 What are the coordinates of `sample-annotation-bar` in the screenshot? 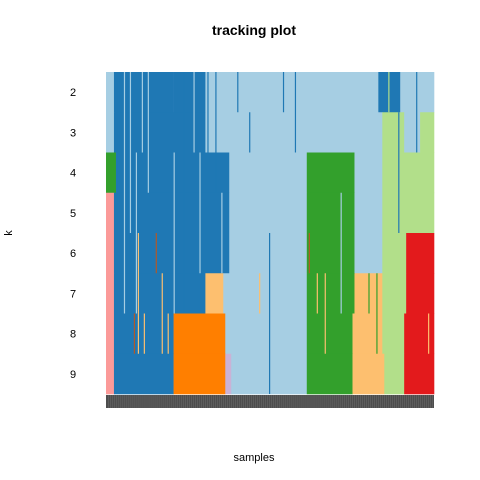 It's located at (270, 401).